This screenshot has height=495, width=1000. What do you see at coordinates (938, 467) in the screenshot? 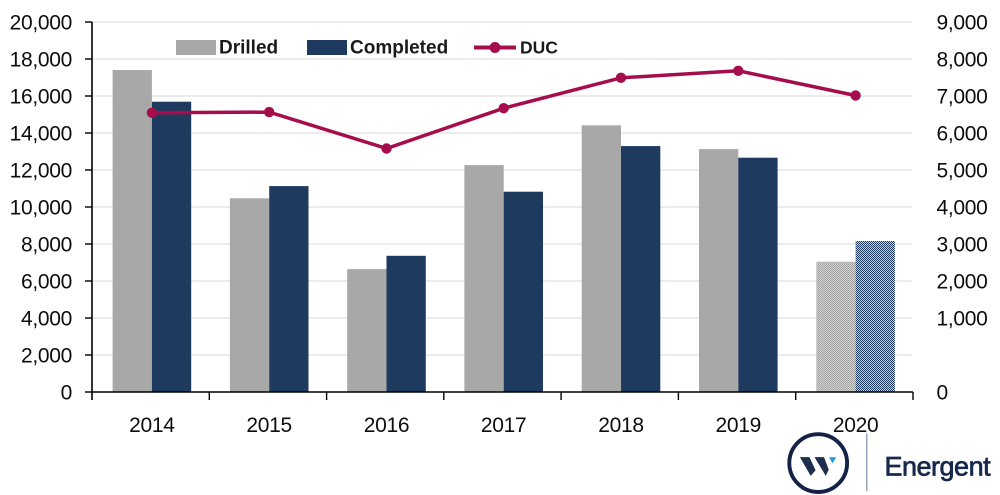
I see `svg-text: Energent` at bounding box center [938, 467].